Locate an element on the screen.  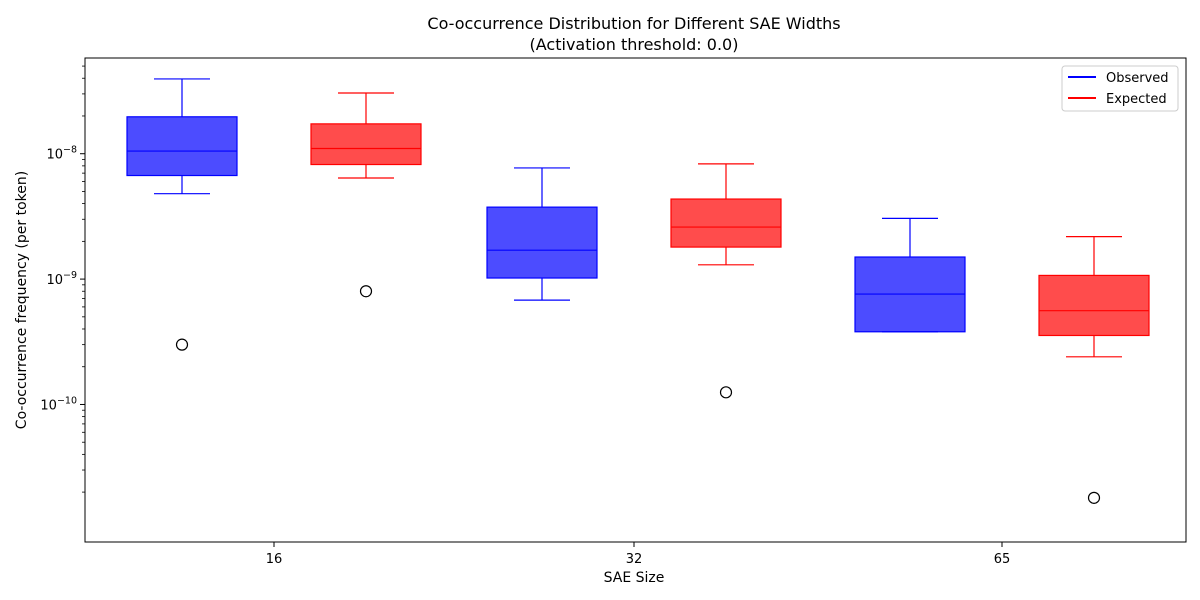
x-tick-label: 16 is located at coordinates (274, 559).